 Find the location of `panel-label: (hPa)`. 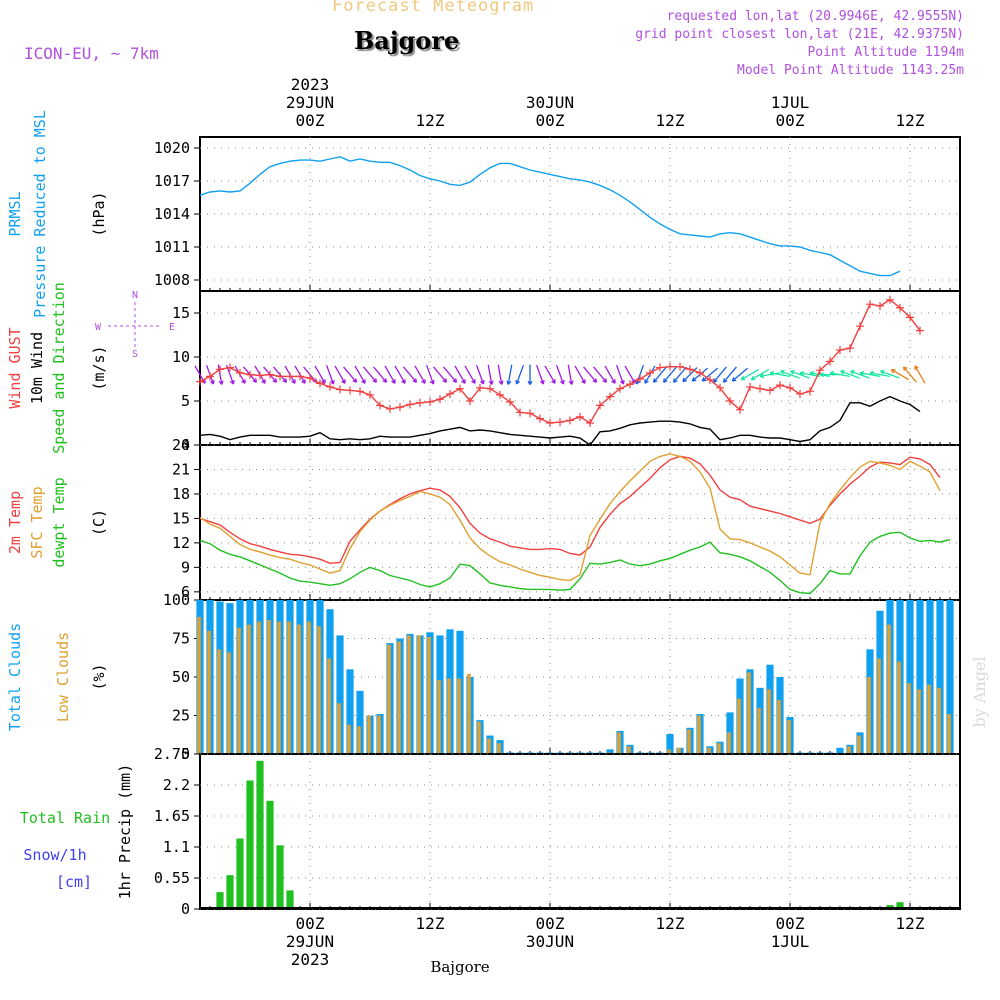

panel-label: (hPa) is located at coordinates (99, 213).